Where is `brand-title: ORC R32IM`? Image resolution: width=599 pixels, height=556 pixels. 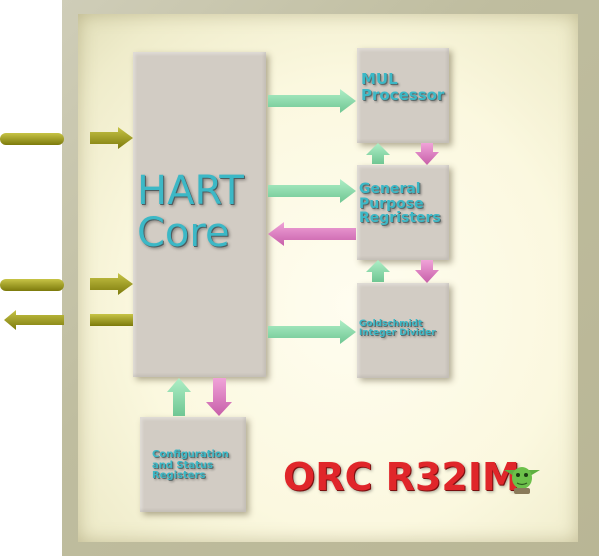
brand-title: ORC R32IM is located at coordinates (401, 477).